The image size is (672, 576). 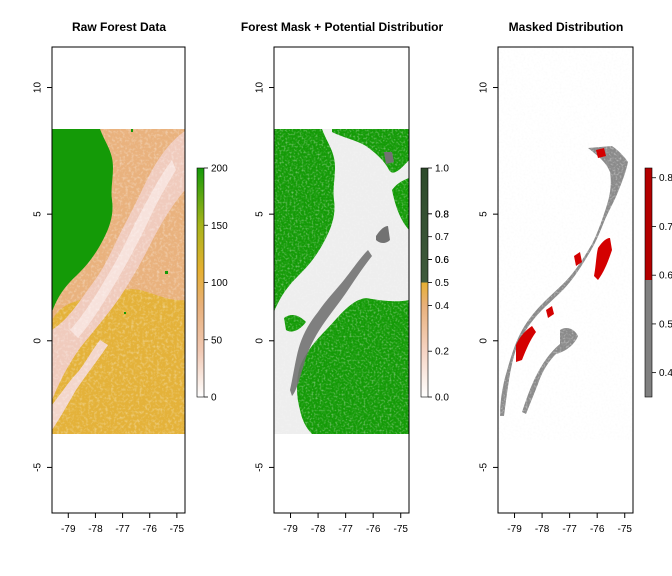 What do you see at coordinates (442, 398) in the screenshot?
I see `colorbar-tick-label: 0.0` at bounding box center [442, 398].